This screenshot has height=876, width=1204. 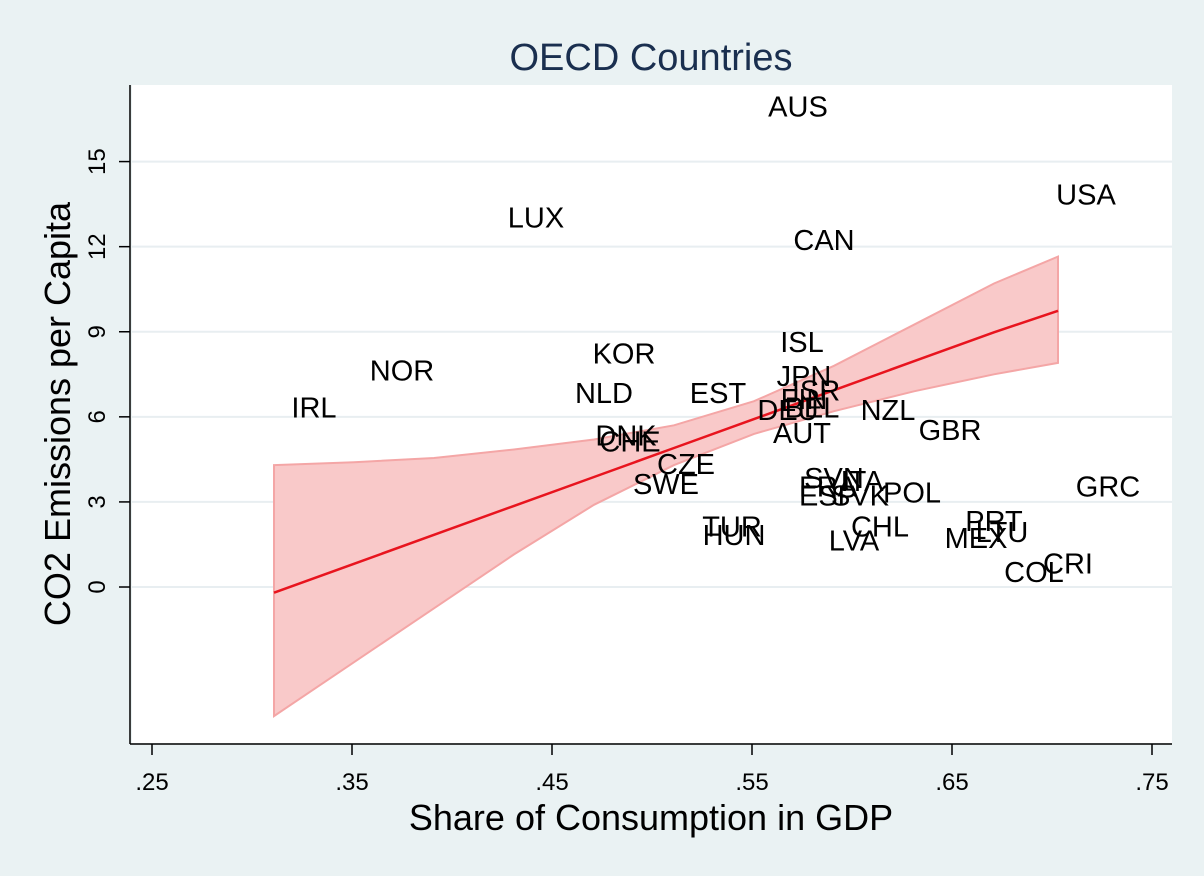 I want to click on point-aus: AUS, so click(x=798, y=108).